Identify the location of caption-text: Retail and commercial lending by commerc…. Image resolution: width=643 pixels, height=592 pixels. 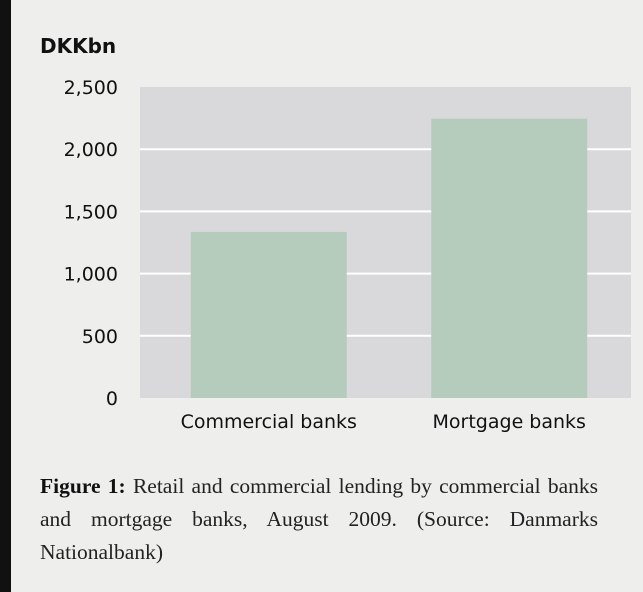
(319, 519).